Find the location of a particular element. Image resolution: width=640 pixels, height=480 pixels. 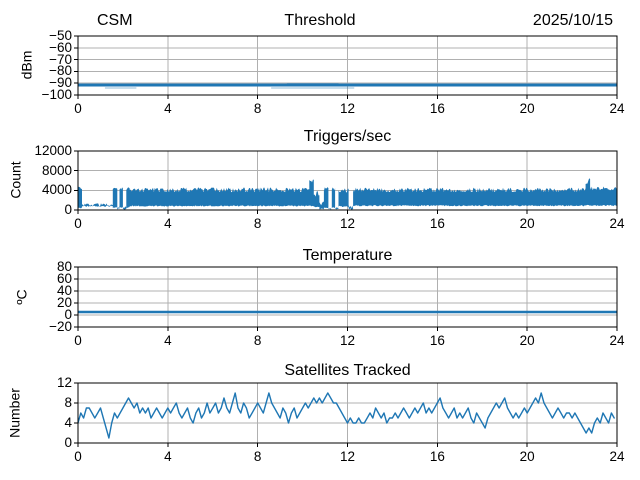

y-tick-label: 4 is located at coordinates (68, 422).